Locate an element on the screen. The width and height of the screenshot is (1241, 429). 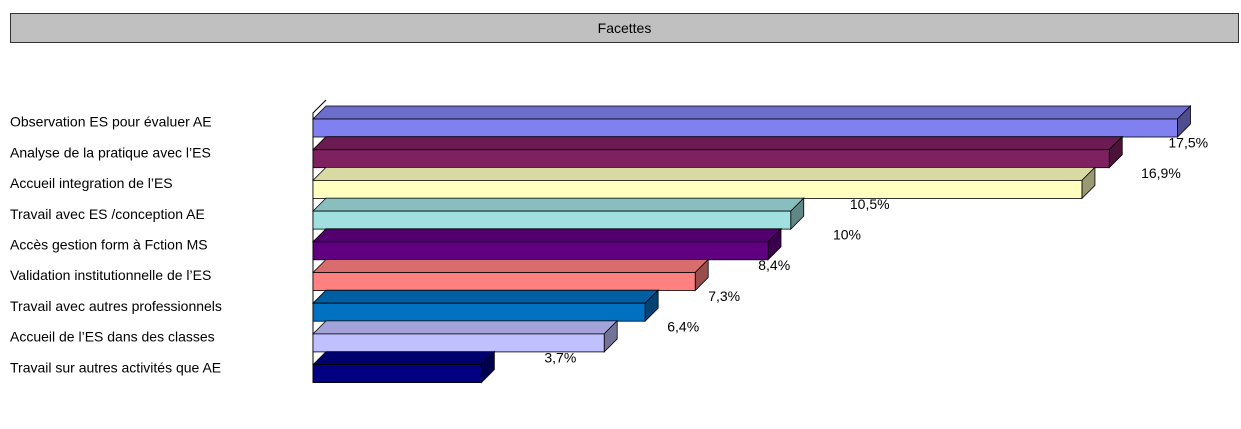
category-label: Travail sur autres activités que AE is located at coordinates (115, 367).